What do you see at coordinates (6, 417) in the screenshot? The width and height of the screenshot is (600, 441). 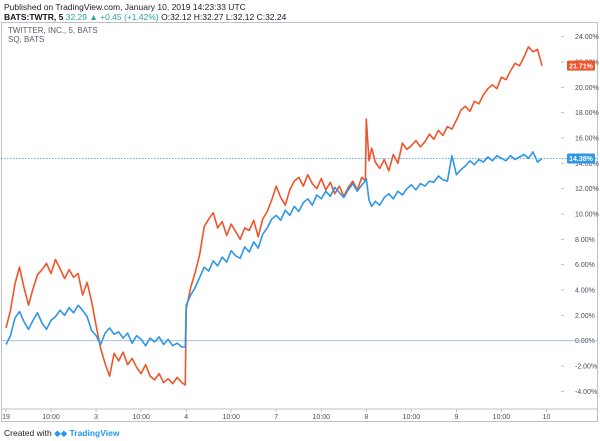 I see `x-tick-label: 19` at bounding box center [6, 417].